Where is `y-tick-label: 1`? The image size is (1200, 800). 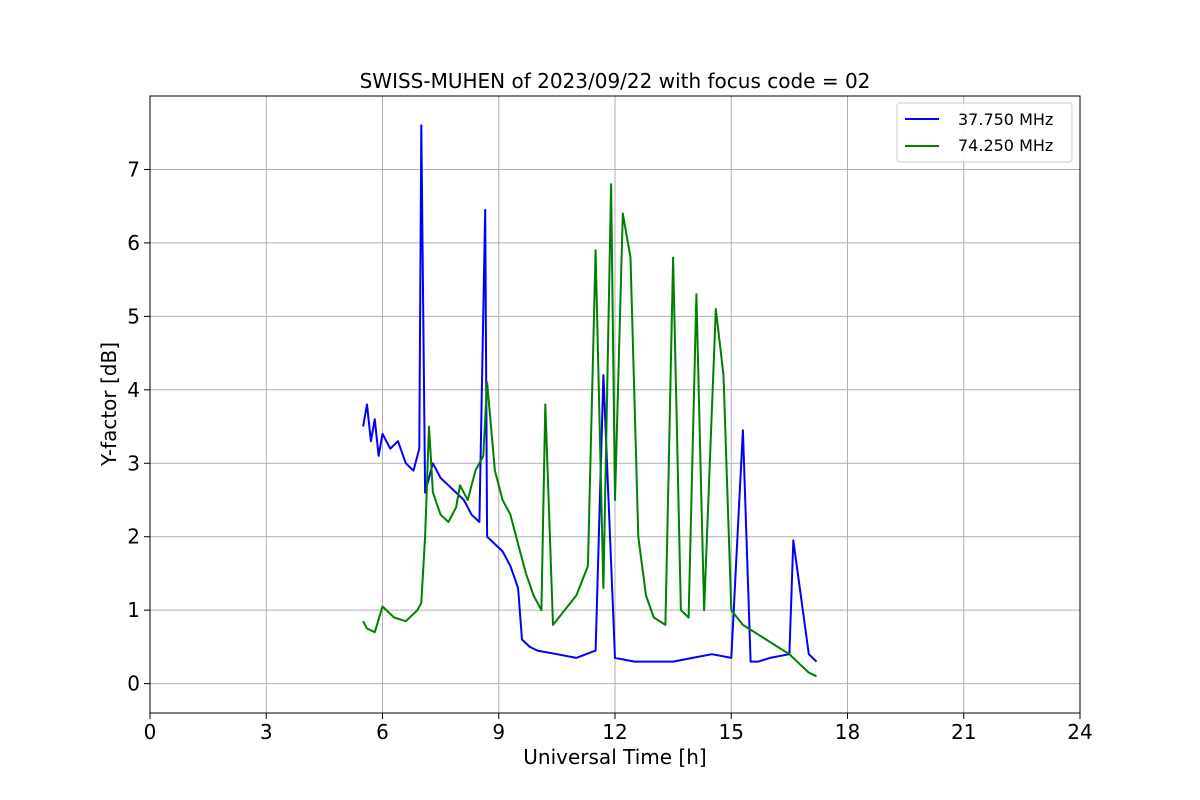 y-tick-label: 1 is located at coordinates (133, 610).